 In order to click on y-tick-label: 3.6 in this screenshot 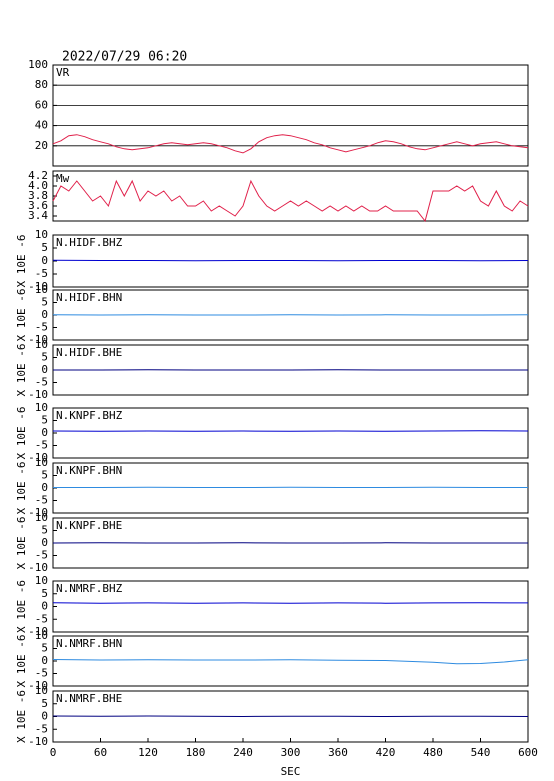, I will do `click(38, 205)`.